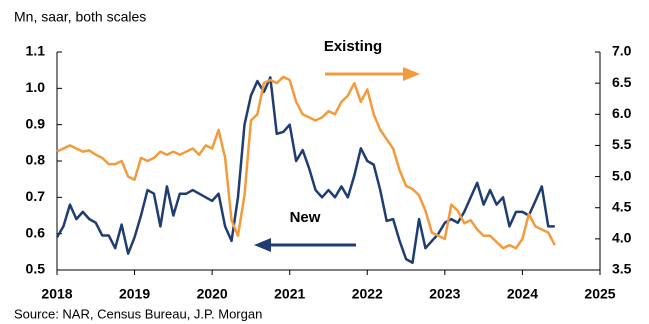  I want to click on y-tick-label: 7.0, so click(622, 51).